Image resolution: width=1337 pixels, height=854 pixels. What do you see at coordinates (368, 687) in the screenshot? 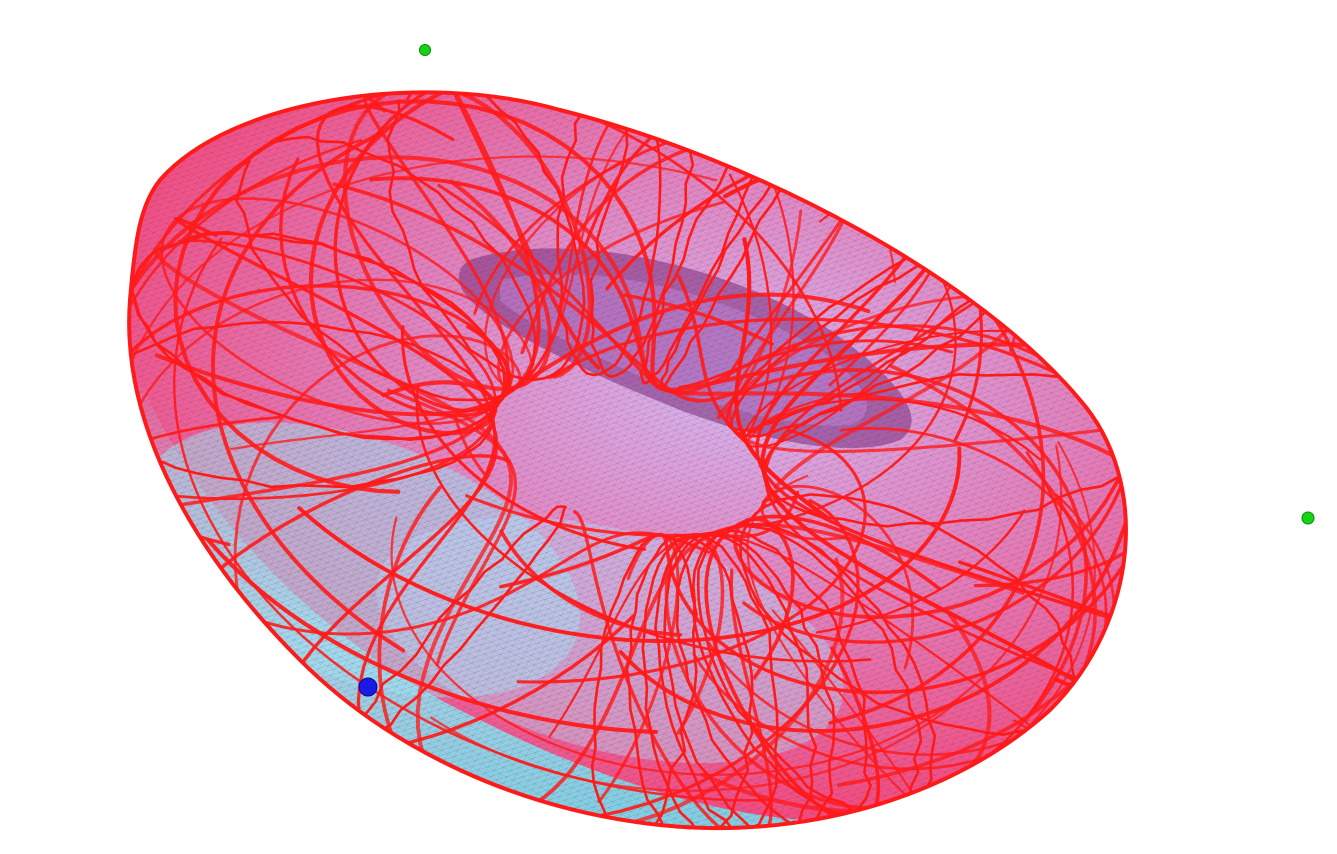
I see `blue-marker` at bounding box center [368, 687].